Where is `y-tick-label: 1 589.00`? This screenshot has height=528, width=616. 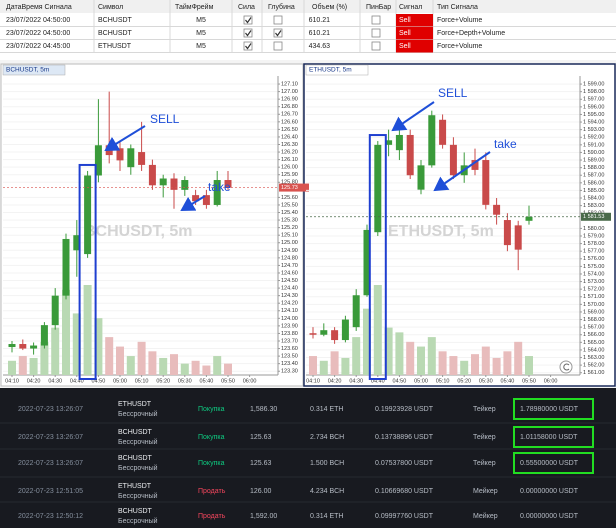
y-tick-label: 1 589.00 is located at coordinates (593, 160).